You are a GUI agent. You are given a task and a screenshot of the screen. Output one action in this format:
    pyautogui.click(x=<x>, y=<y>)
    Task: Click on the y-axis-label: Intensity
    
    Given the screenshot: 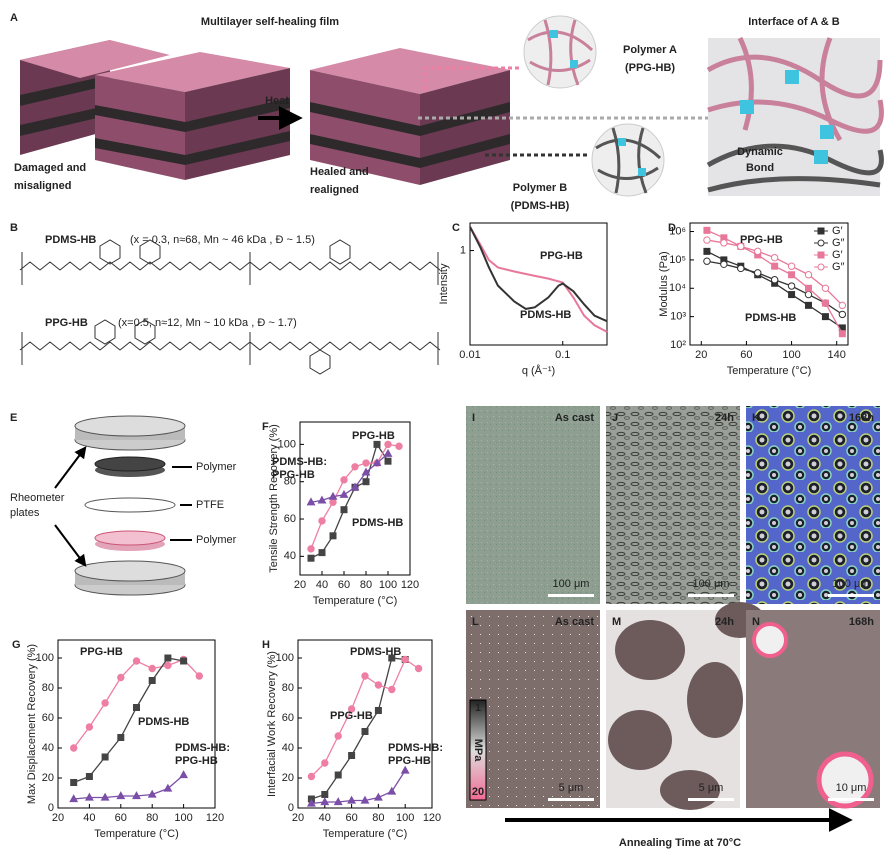 What is the action you would take?
    pyautogui.click(x=444, y=283)
    